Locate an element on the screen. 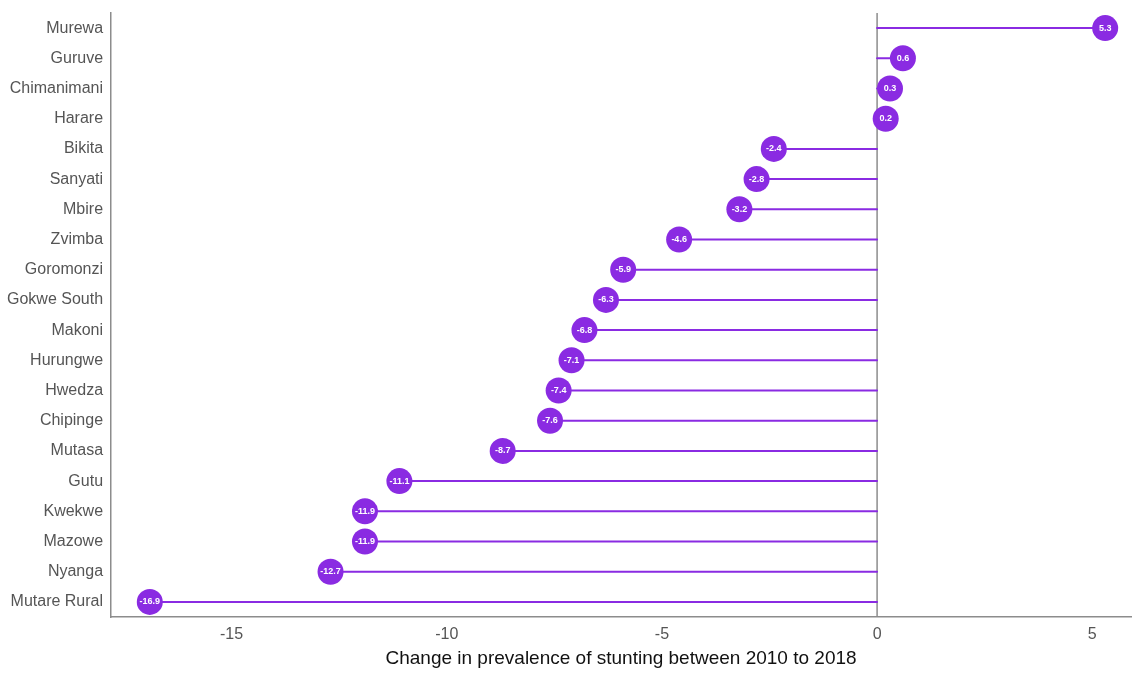 This screenshot has height=674, width=1144. y-tick-label: Mazowe is located at coordinates (73, 540).